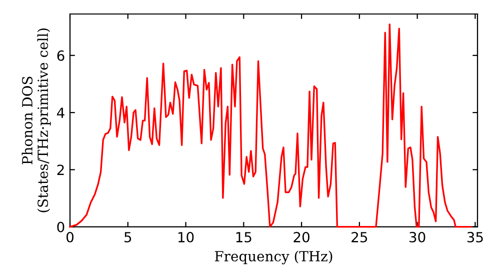 This screenshot has width=500, height=280. Describe the element at coordinates (360, 237) in the screenshot. I see `x-tick-label: 25` at that location.